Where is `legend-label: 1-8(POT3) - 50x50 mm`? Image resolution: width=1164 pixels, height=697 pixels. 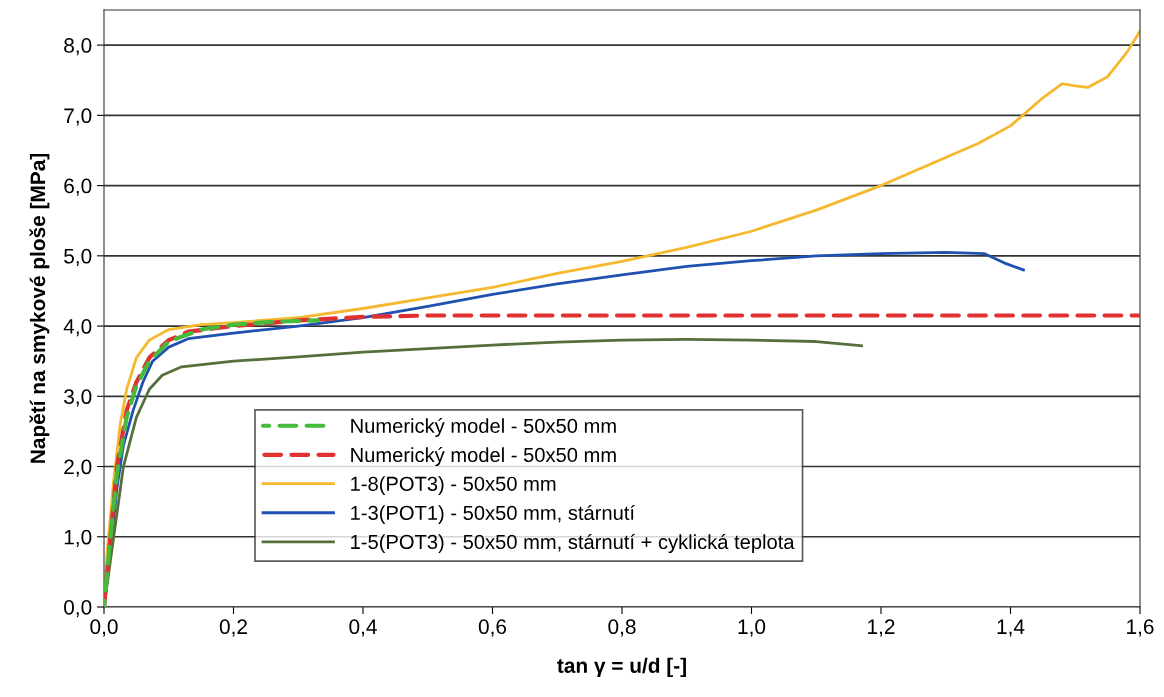
legend-label: 1-8(POT3) - 50x50 mm is located at coordinates (453, 485).